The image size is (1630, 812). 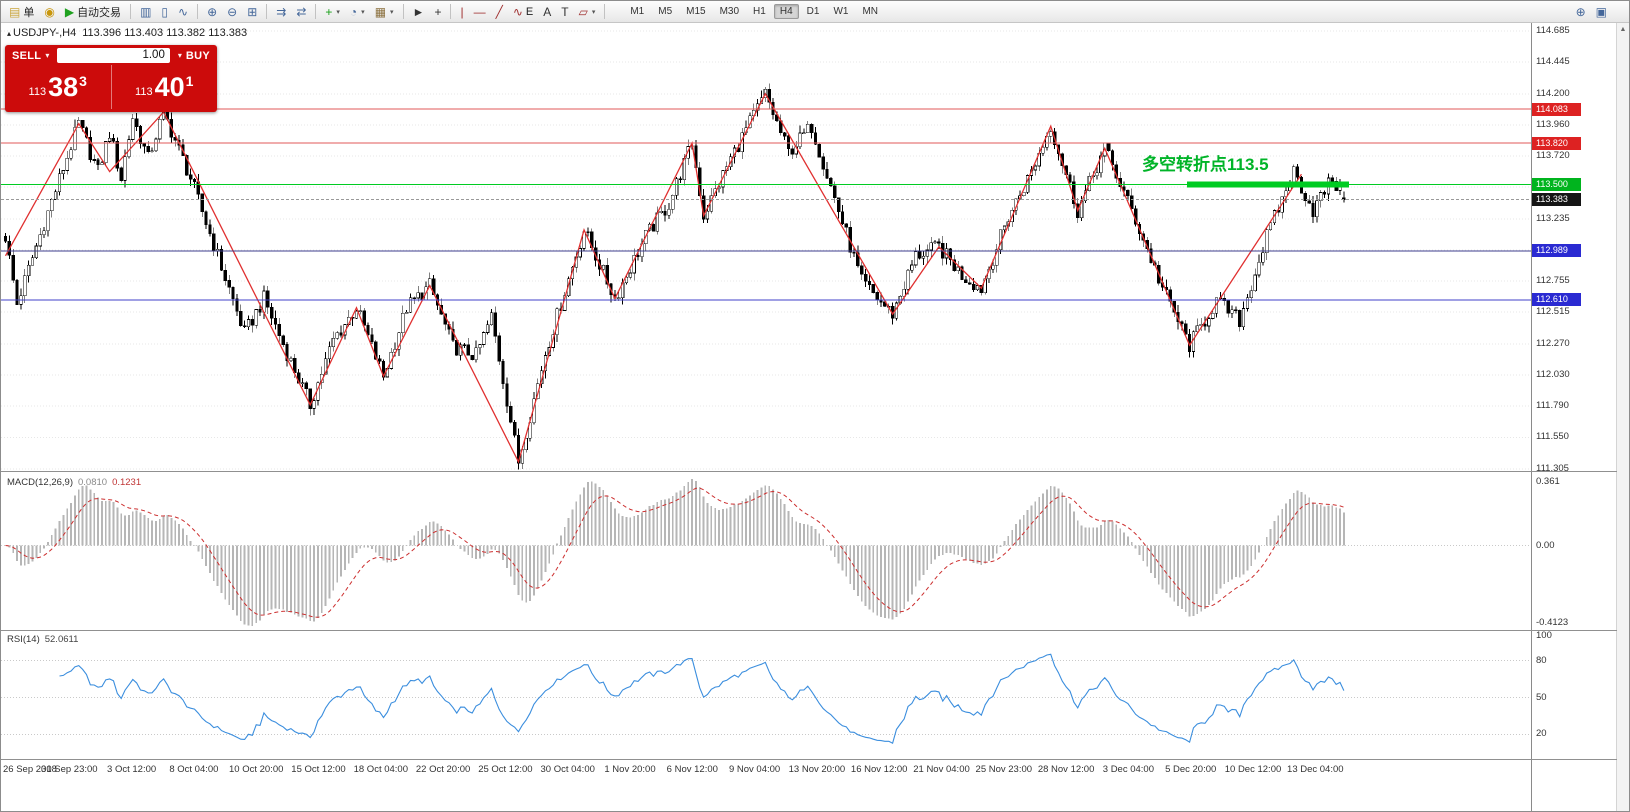 I want to click on one-click-trading-panel: SELL ▾ 1.00 ▾ BUY 113 38 3 113 40 1, so click(x=111, y=78).